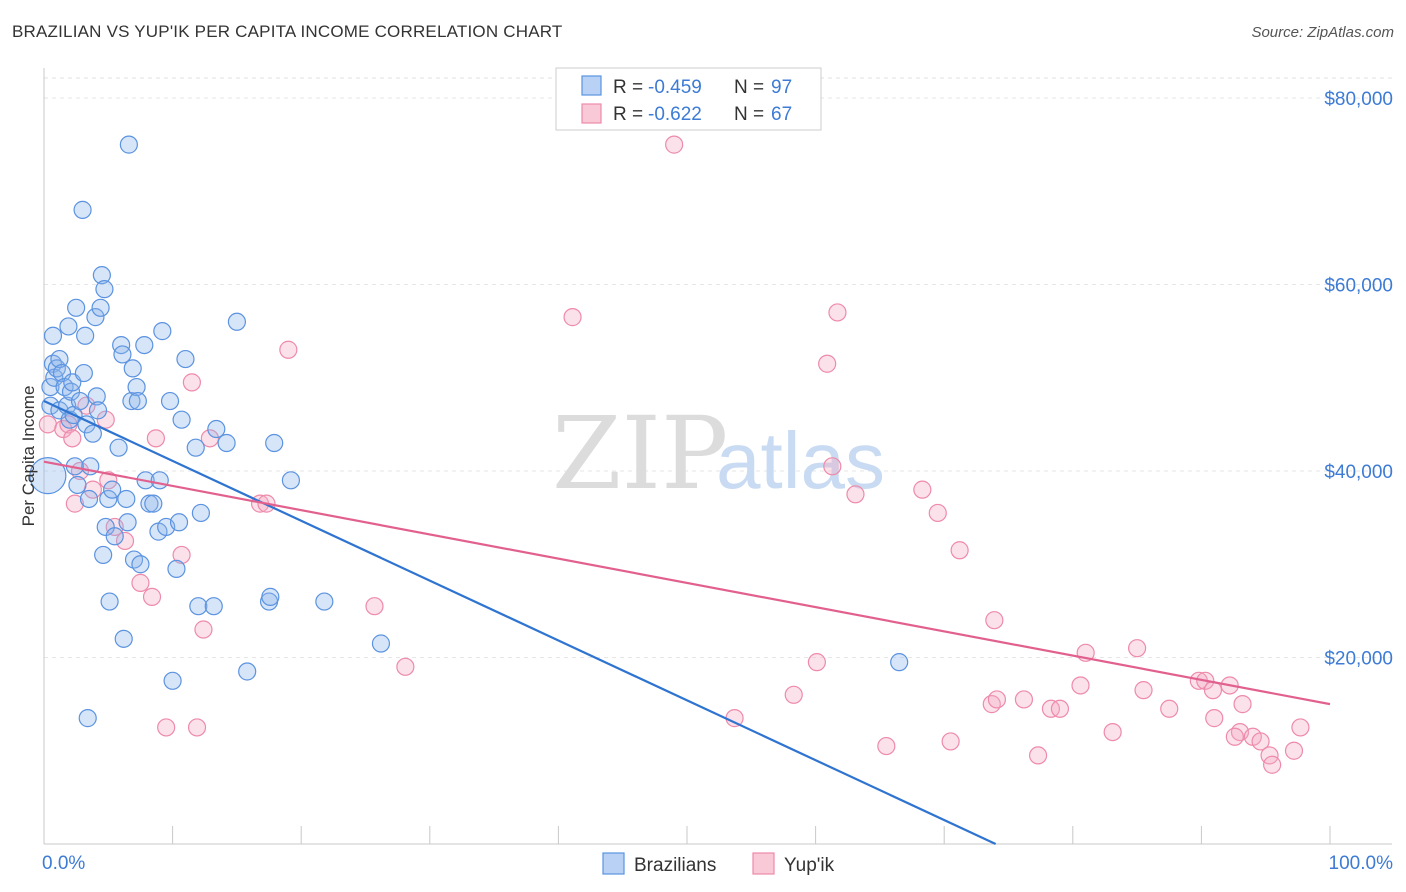  Describe the element at coordinates (591, 113) in the screenshot. I see `legend-swatch-yupik` at that location.